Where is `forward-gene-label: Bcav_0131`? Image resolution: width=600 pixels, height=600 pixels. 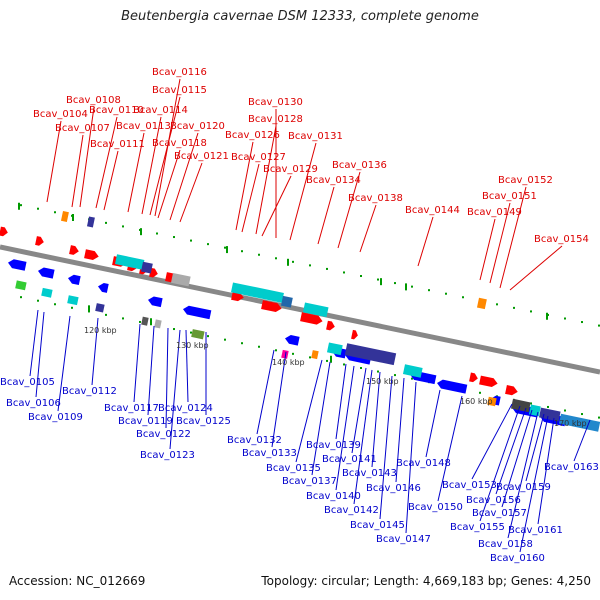
forward-gene-label: Bcav_0131 is located at coordinates (315, 136).